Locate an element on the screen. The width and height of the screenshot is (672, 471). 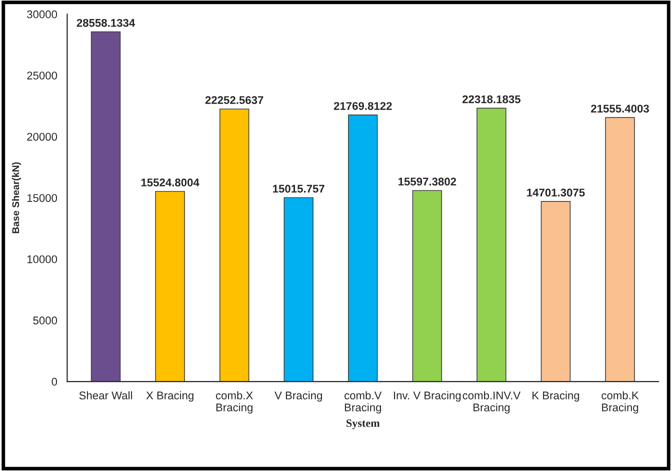
x-tick-label: comb.X Bracing is located at coordinates (234, 402).